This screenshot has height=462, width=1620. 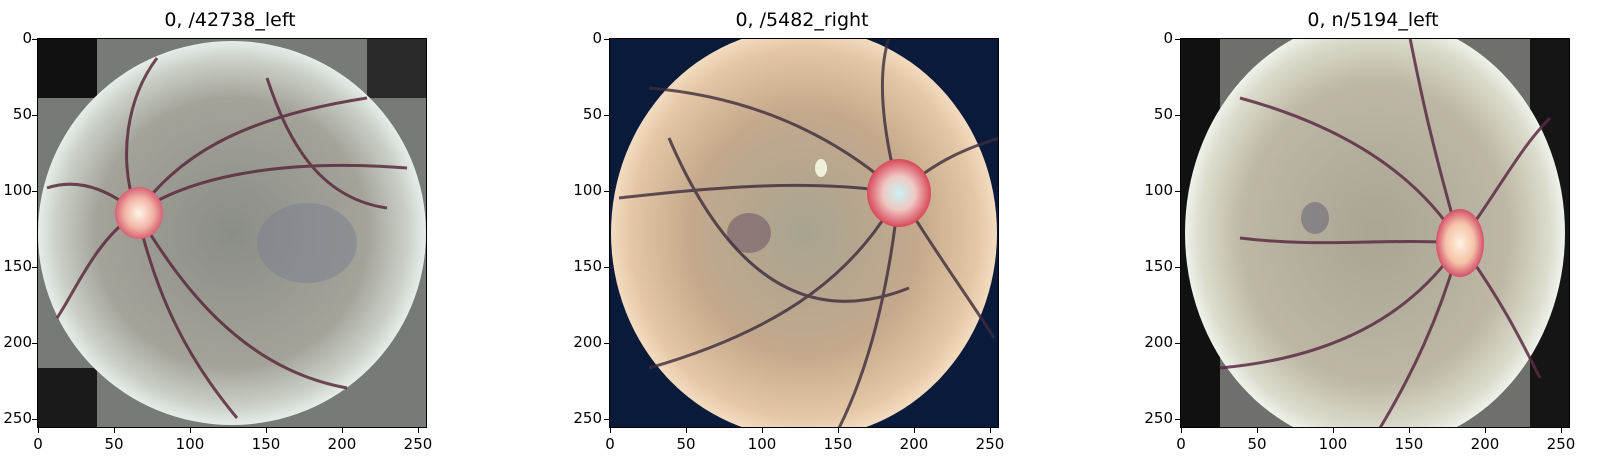 What do you see at coordinates (230, 20) in the screenshot?
I see `panel-title: 0, /42738_left` at bounding box center [230, 20].